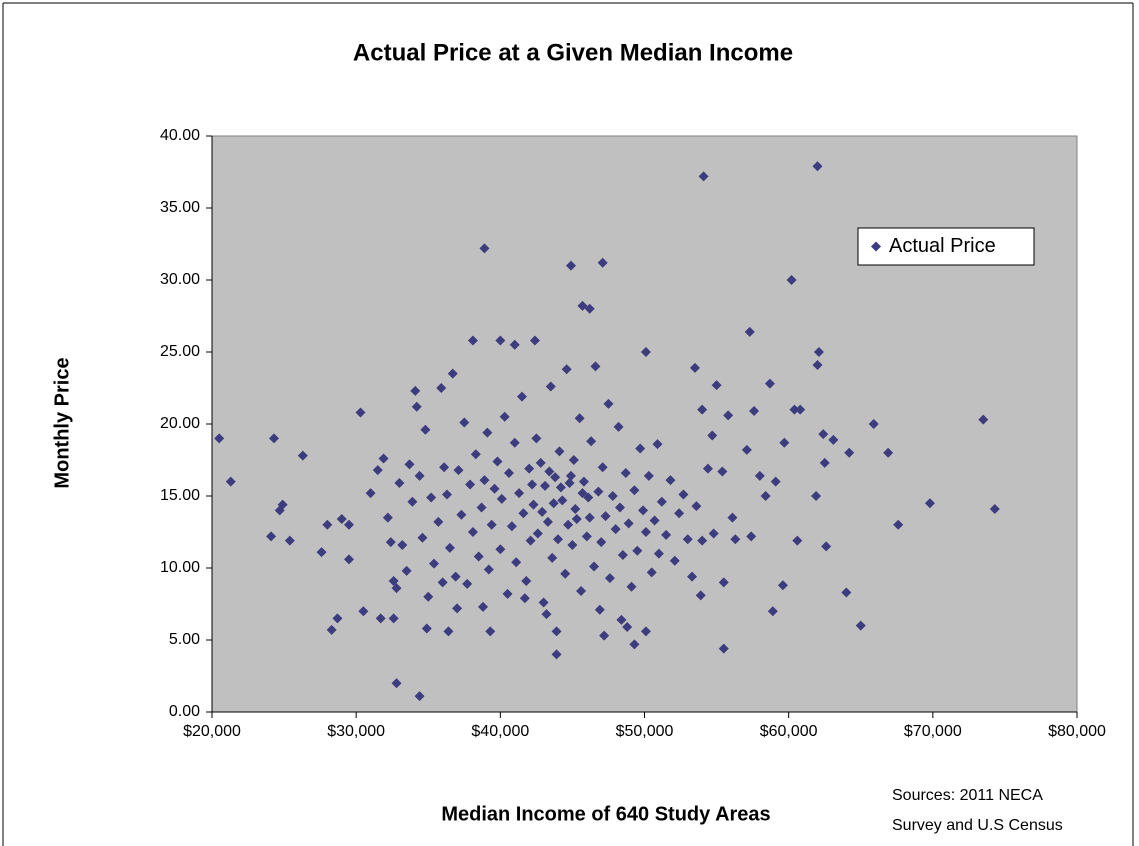 The width and height of the screenshot is (1139, 846). What do you see at coordinates (977, 825) in the screenshot?
I see `source-note: Survey and U.S Census` at bounding box center [977, 825].